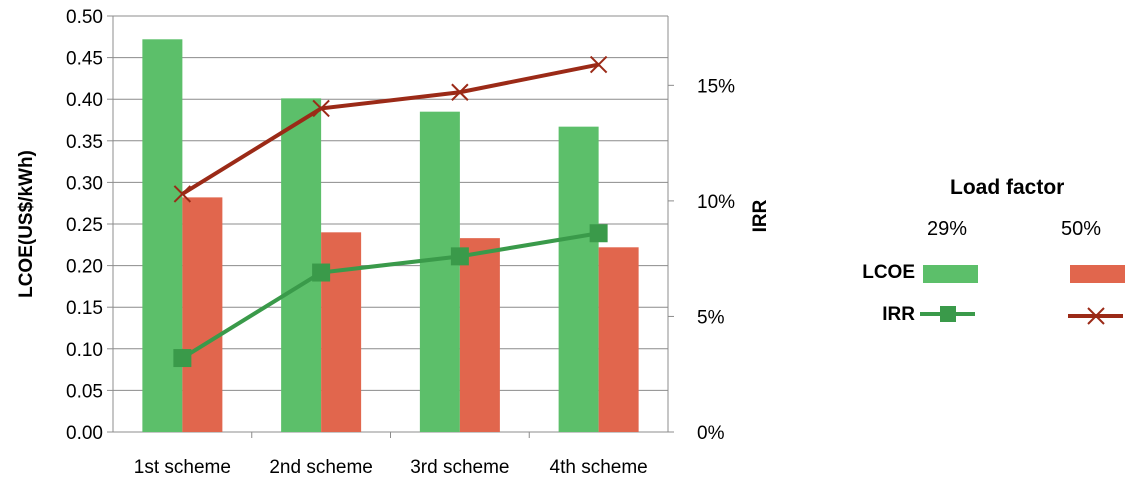 The width and height of the screenshot is (1127, 479). Describe the element at coordinates (84, 183) in the screenshot. I see `y-tick-label-6: 0.30` at that location.